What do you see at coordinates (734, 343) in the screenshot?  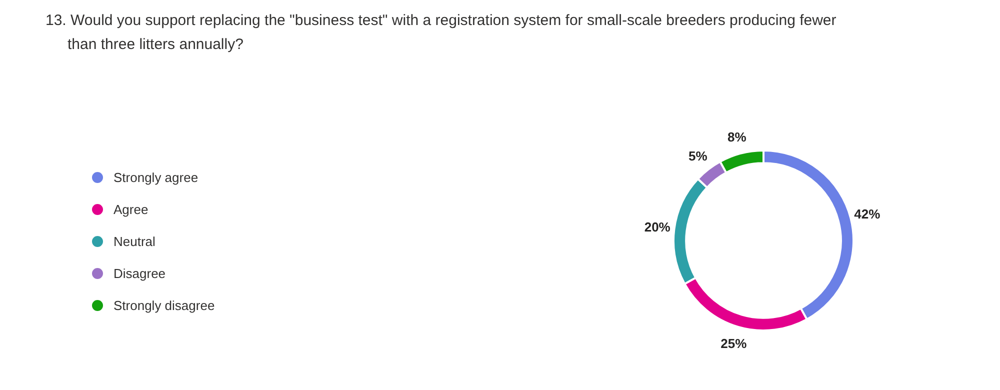 I see `data-label: 25%` at bounding box center [734, 343].